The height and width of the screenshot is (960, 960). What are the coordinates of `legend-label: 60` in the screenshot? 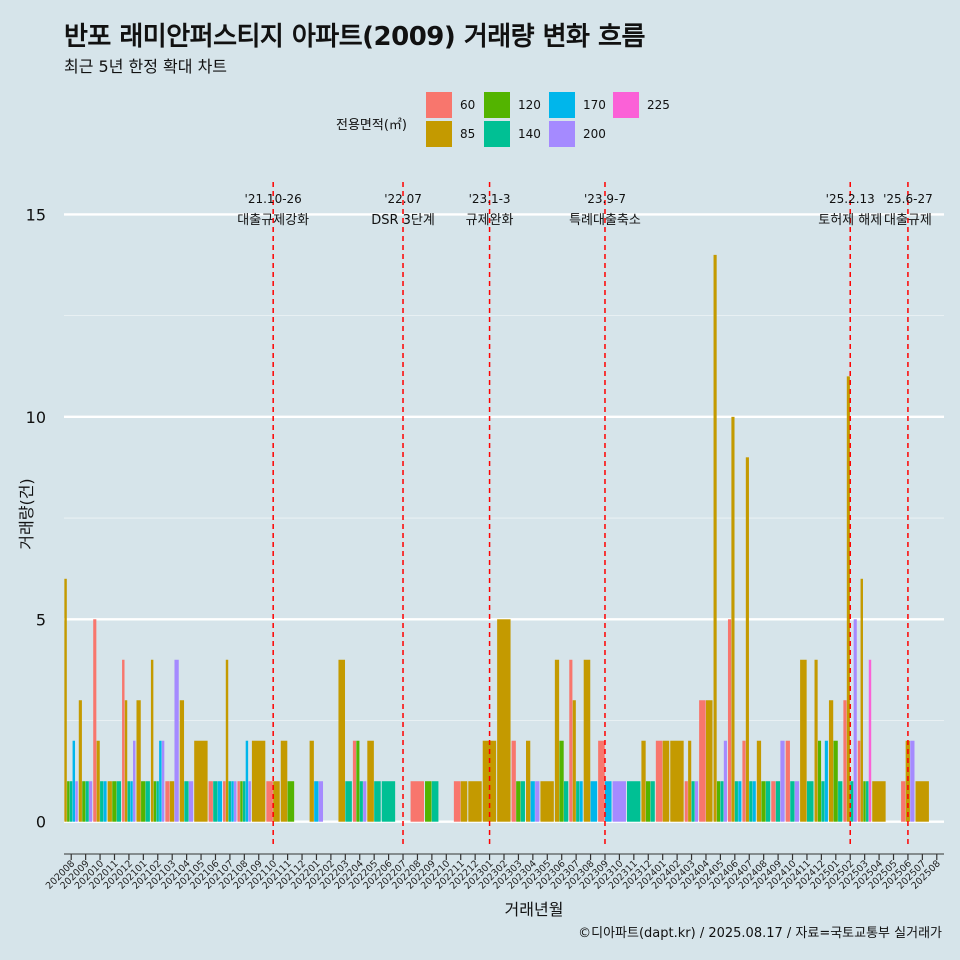 It's located at (468, 105).